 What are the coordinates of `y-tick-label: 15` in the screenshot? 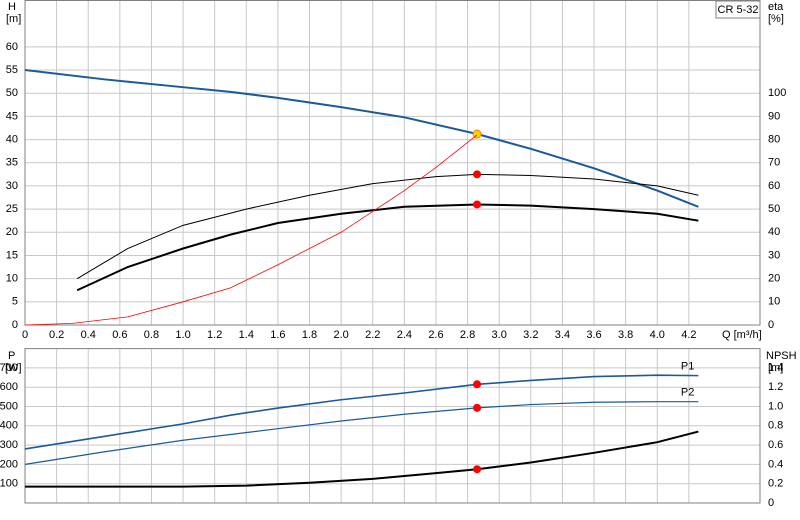 It's located at (12, 255).